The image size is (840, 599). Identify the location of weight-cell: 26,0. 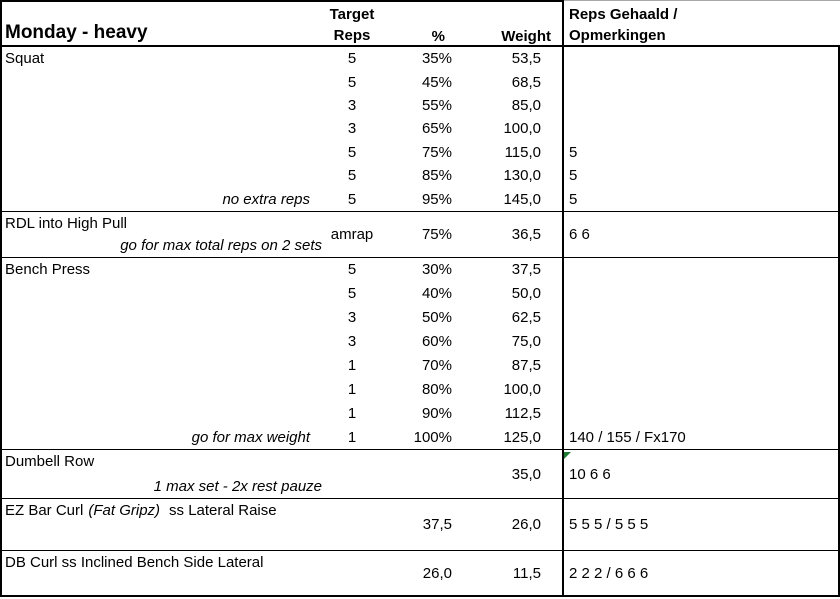
(526, 524).